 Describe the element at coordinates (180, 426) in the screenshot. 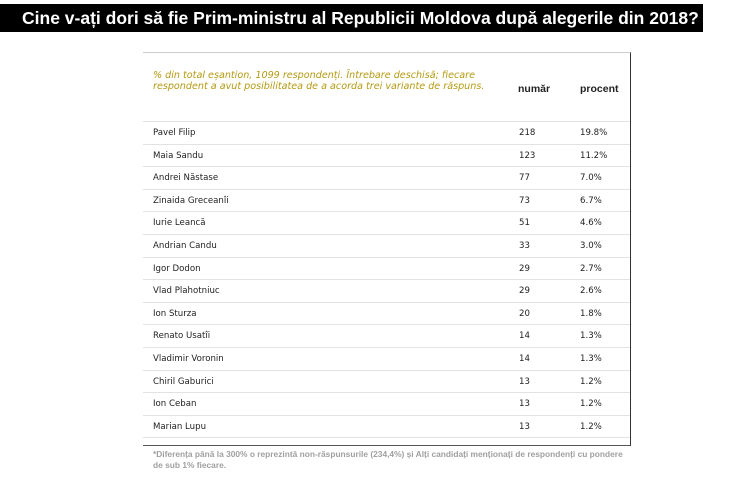

I see `candidate-name: Marian Lupu` at that location.